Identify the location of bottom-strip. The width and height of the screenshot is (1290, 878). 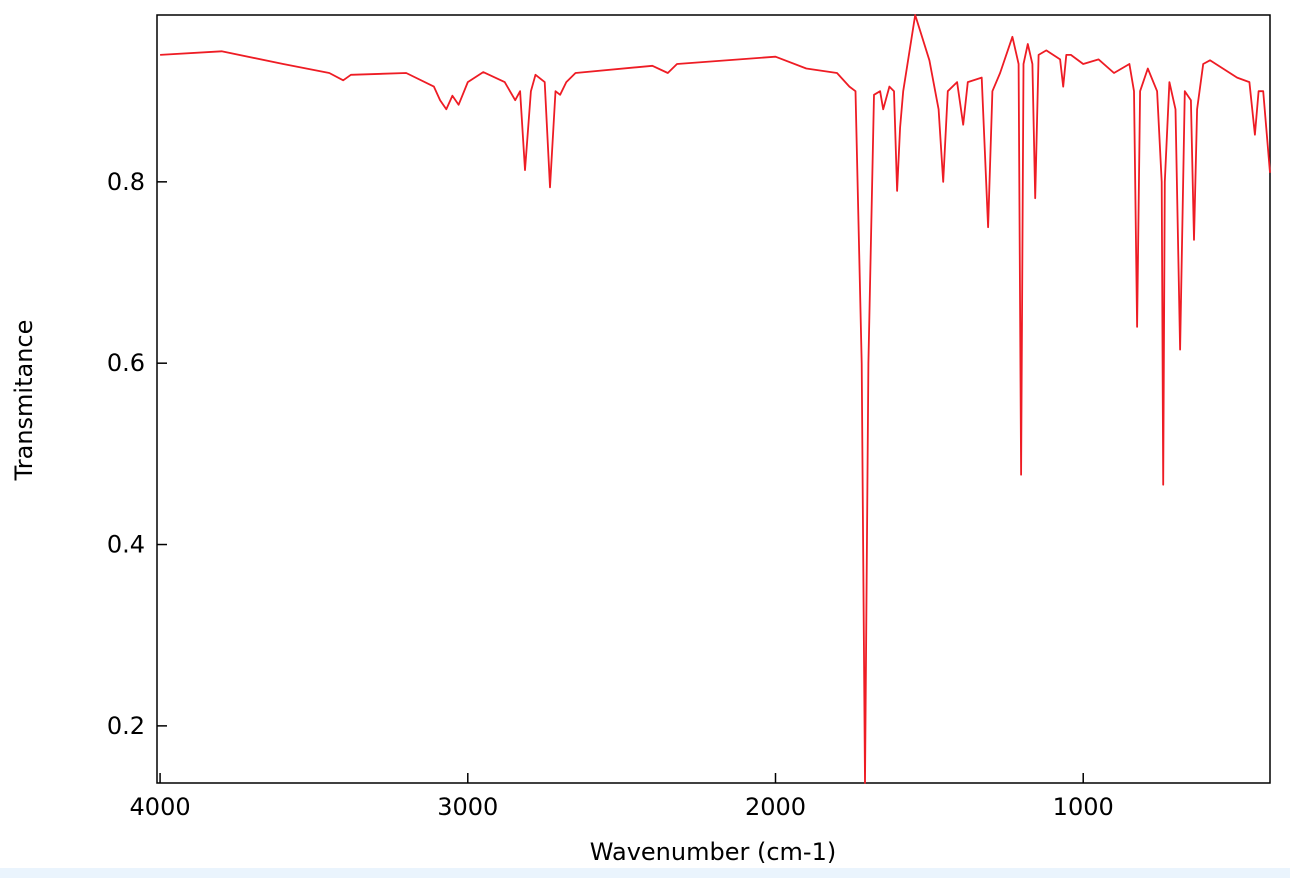
(645, 873).